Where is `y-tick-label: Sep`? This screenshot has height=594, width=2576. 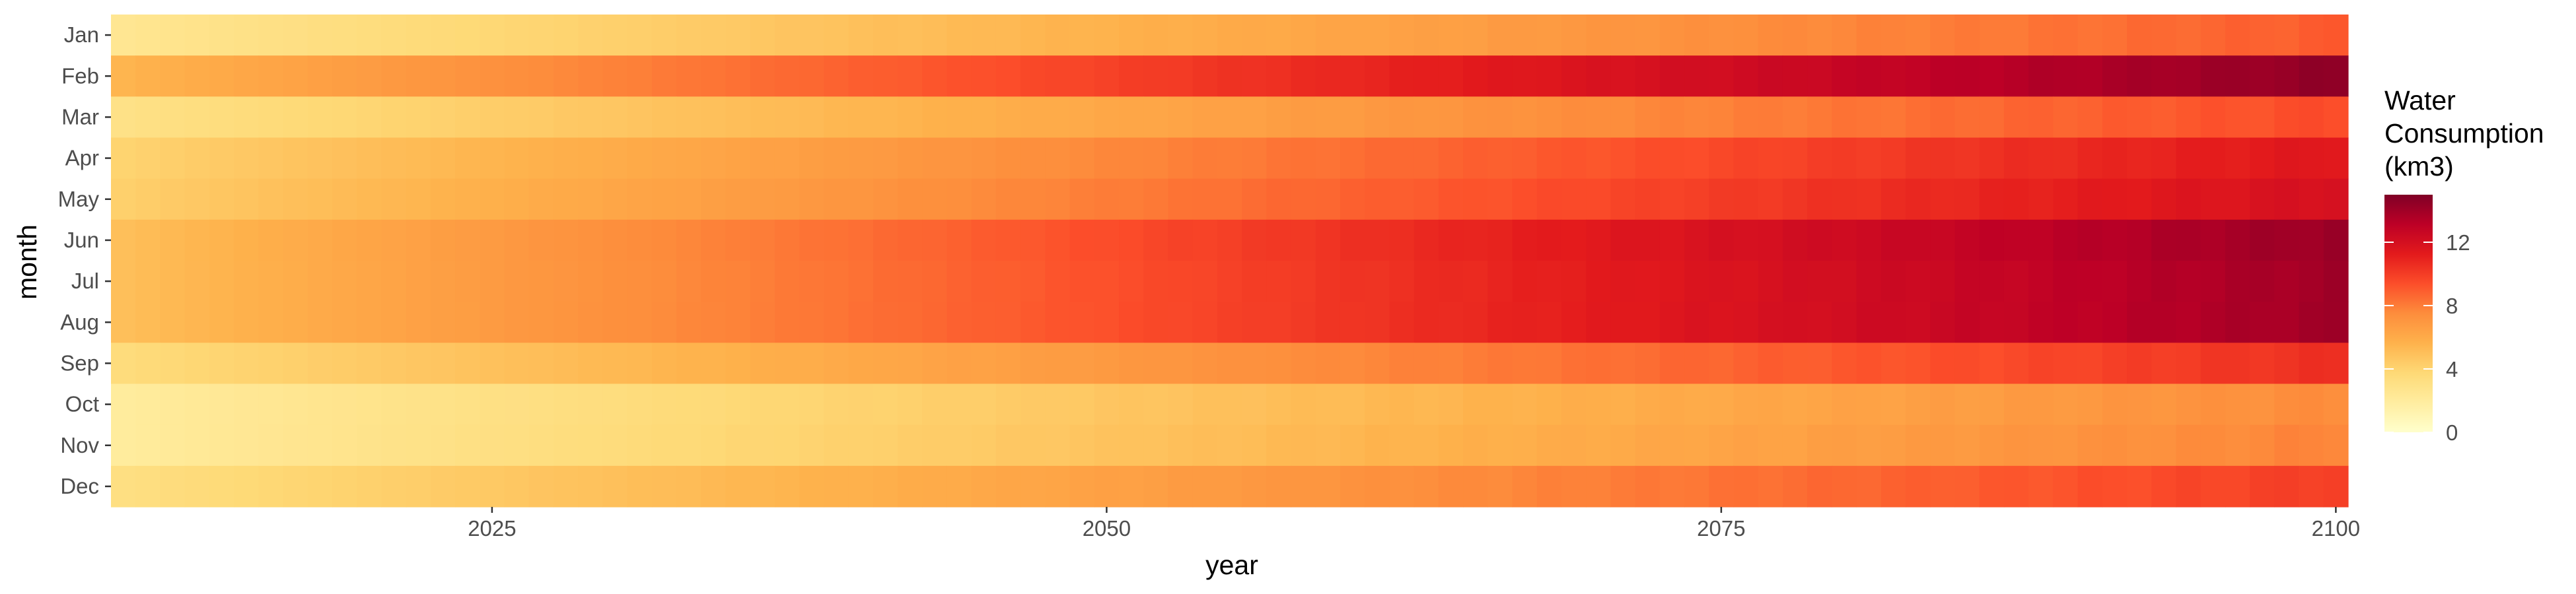 y-tick-label: Sep is located at coordinates (80, 362).